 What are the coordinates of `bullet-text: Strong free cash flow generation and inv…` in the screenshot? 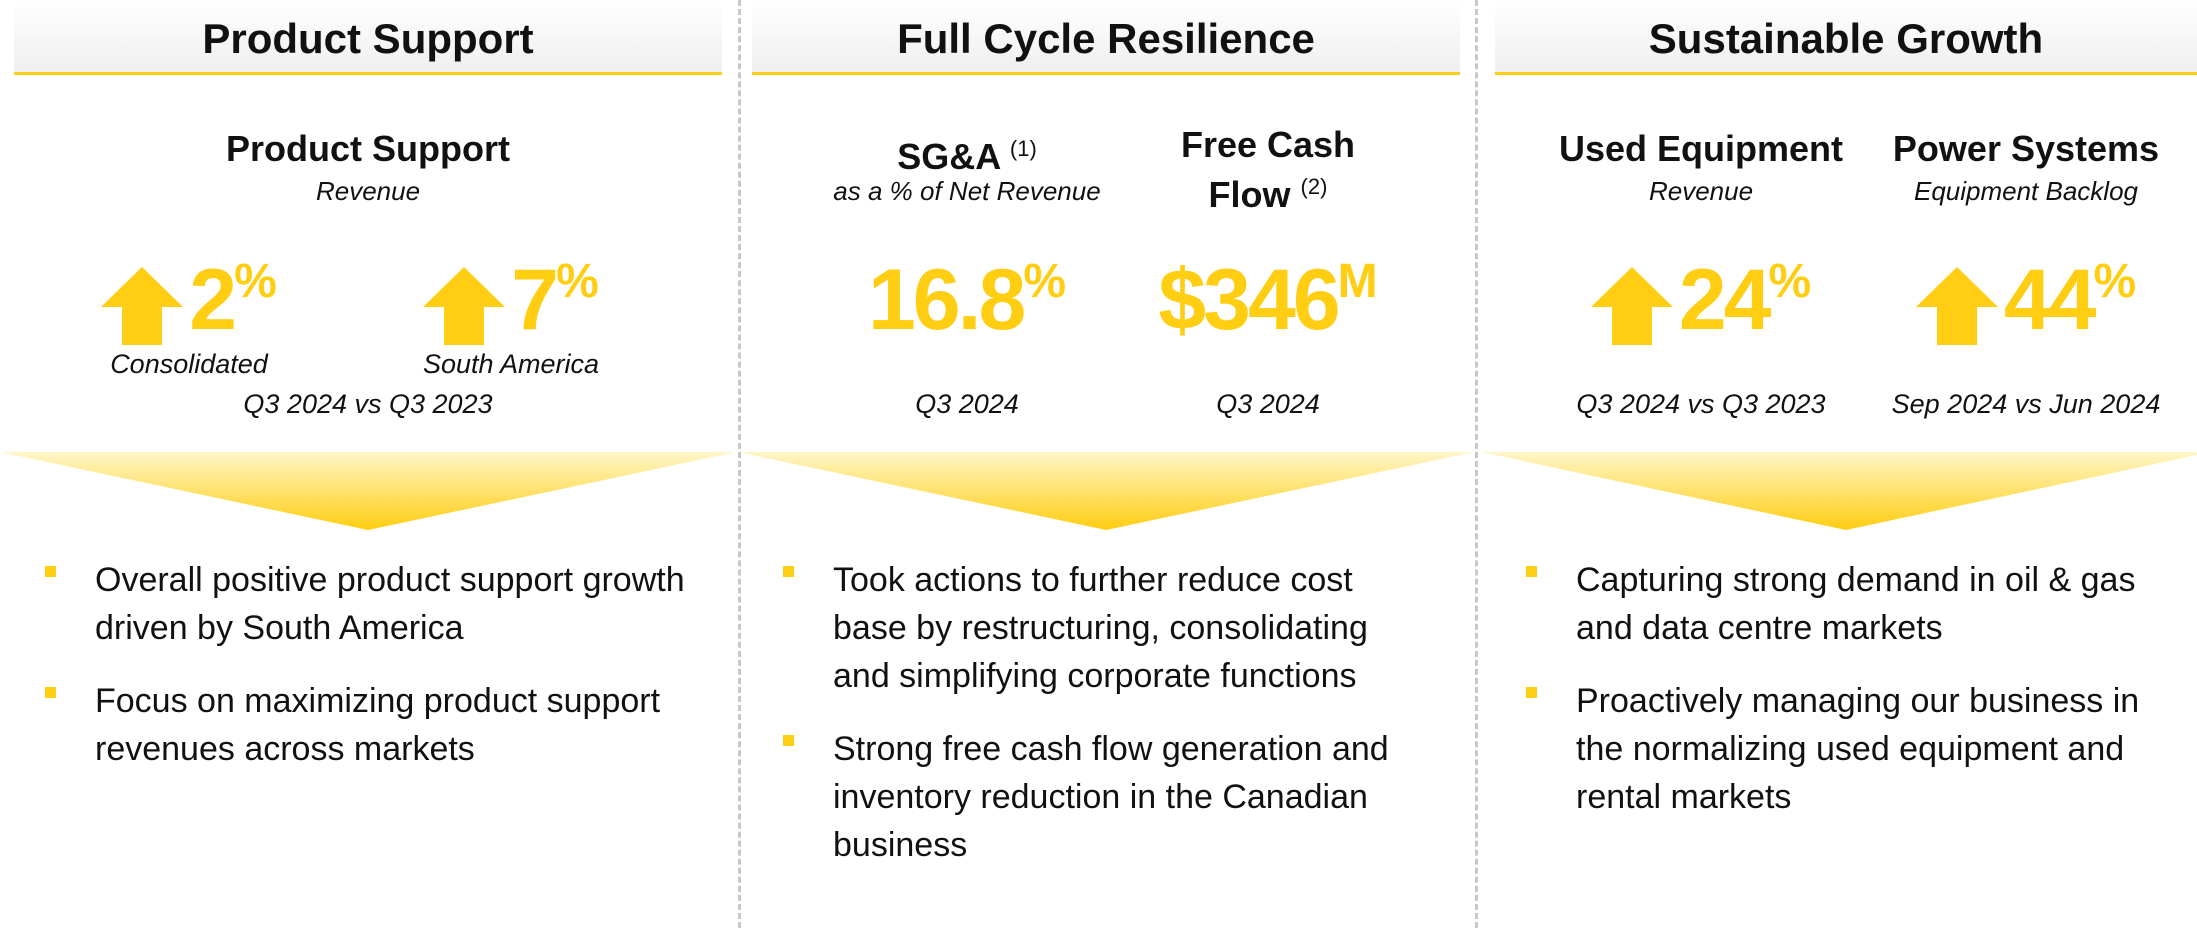 It's located at (1111, 797).